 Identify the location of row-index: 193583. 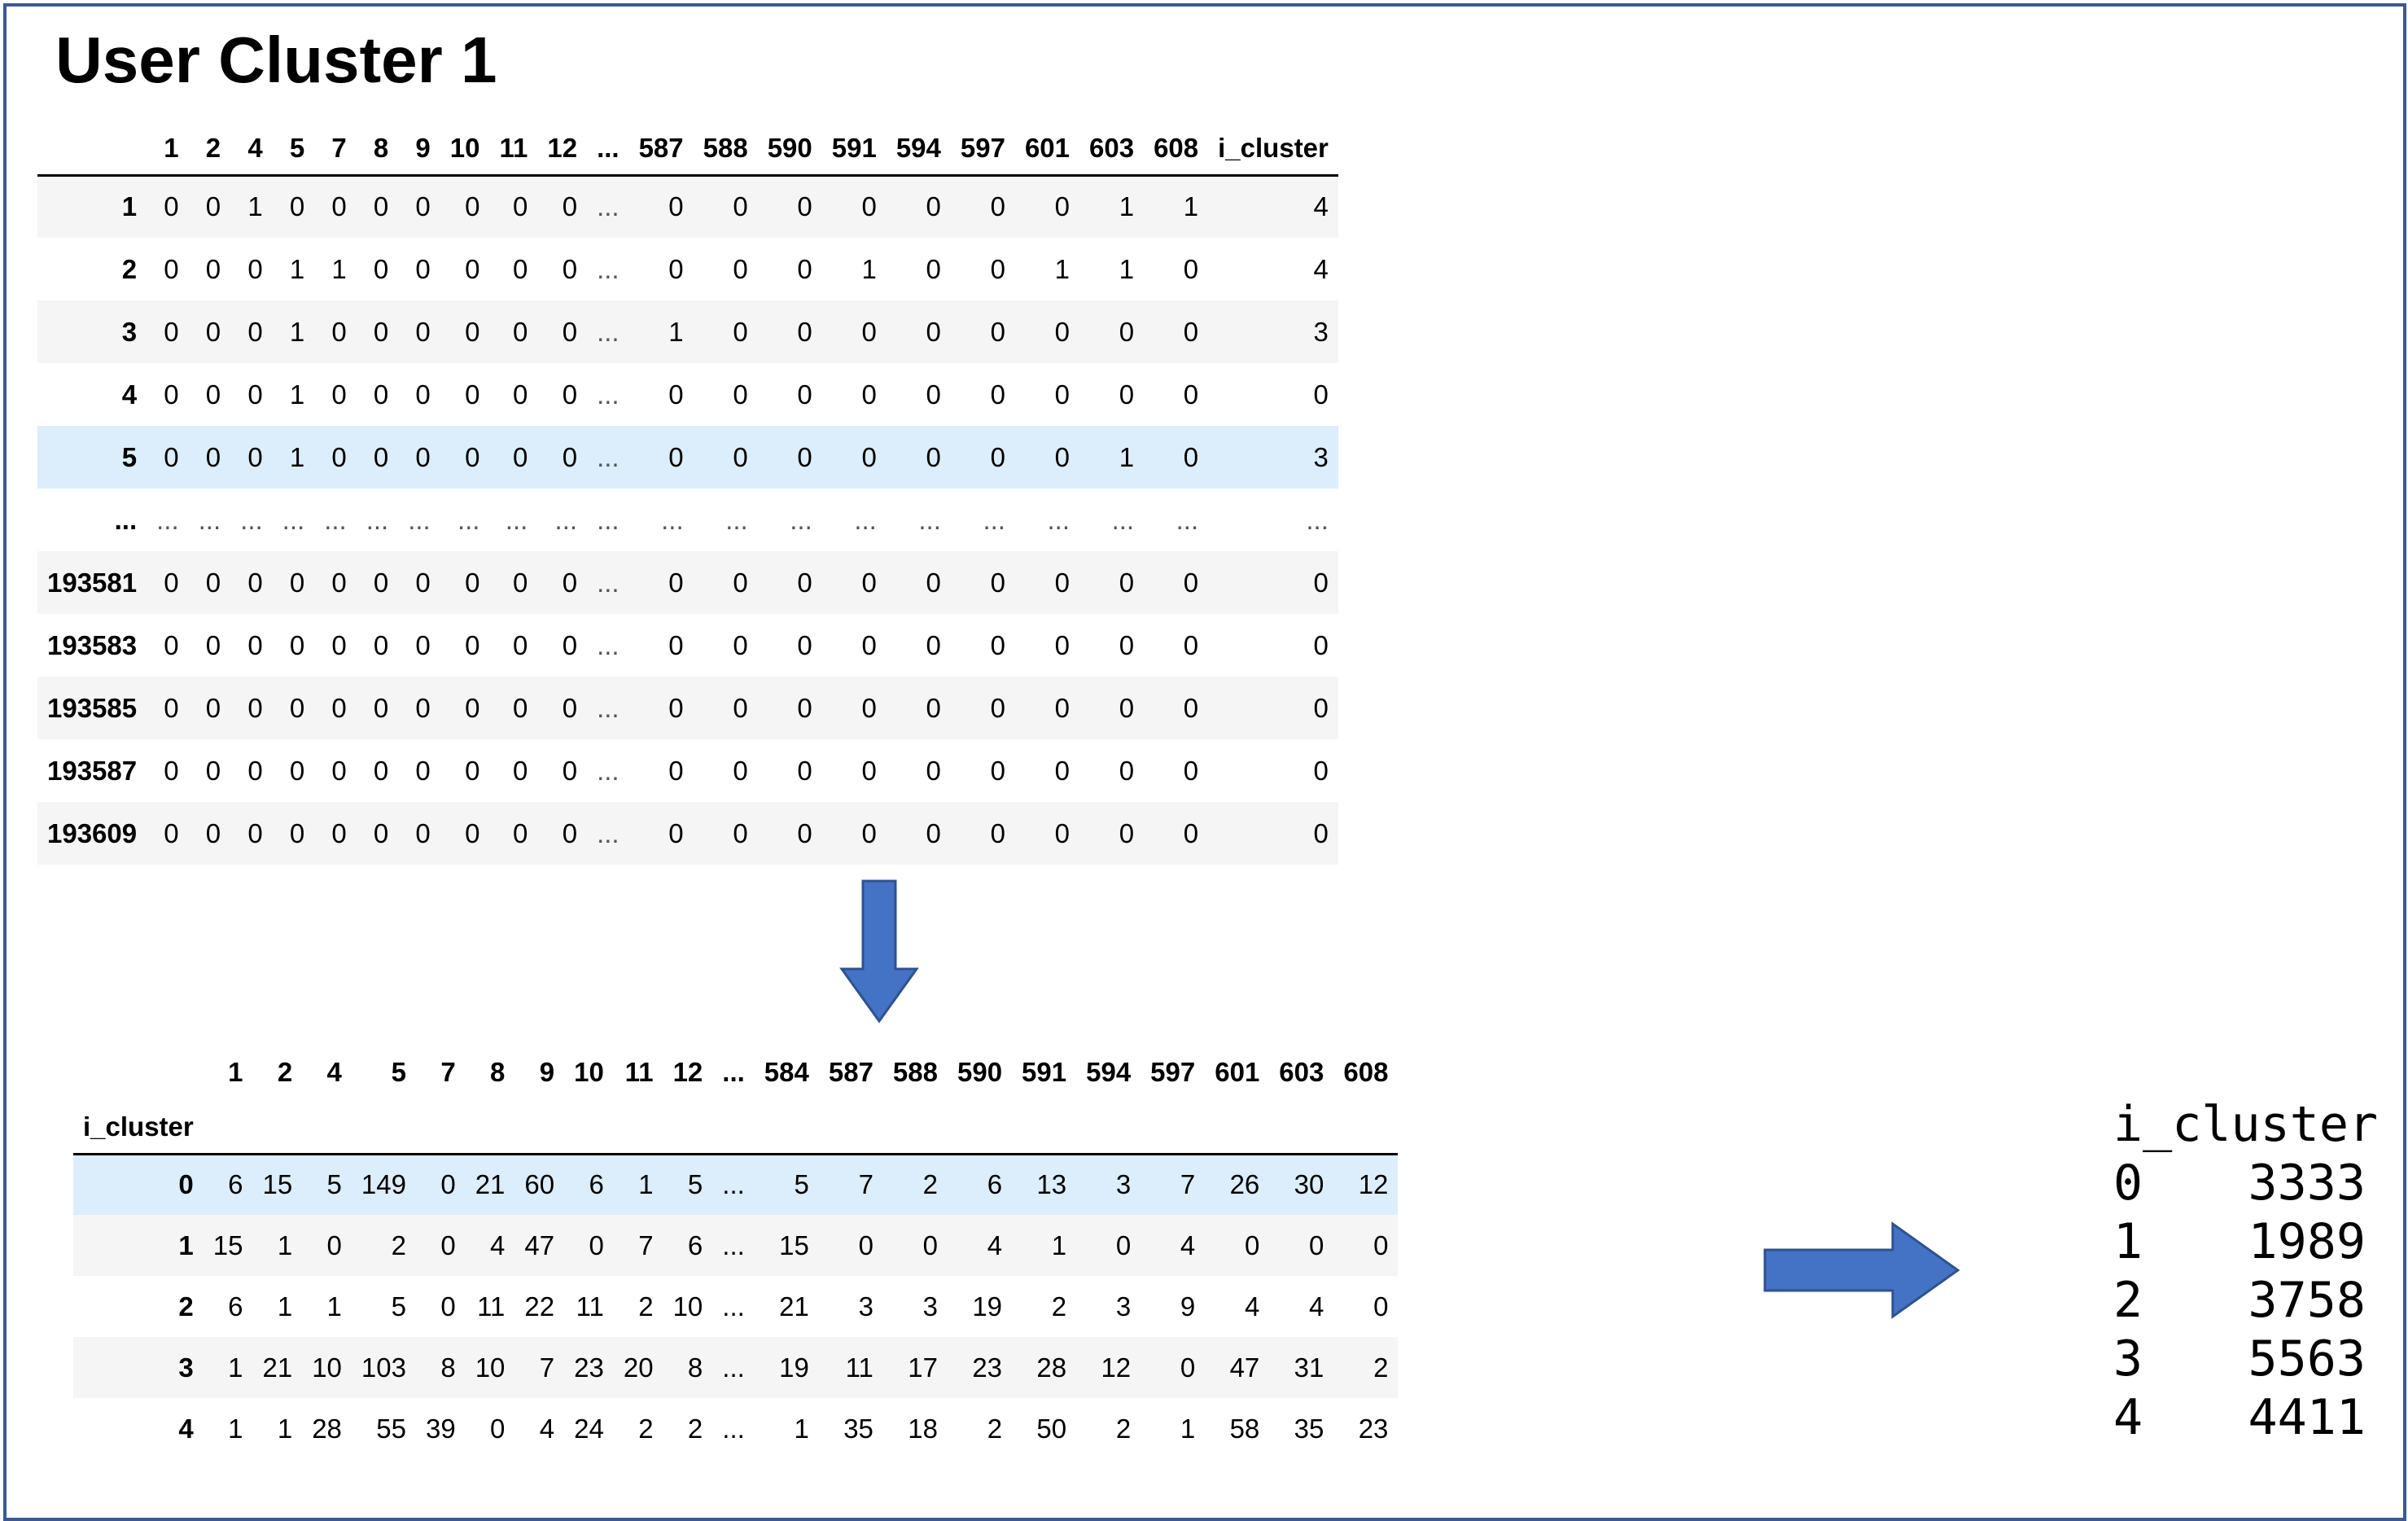
(92, 644).